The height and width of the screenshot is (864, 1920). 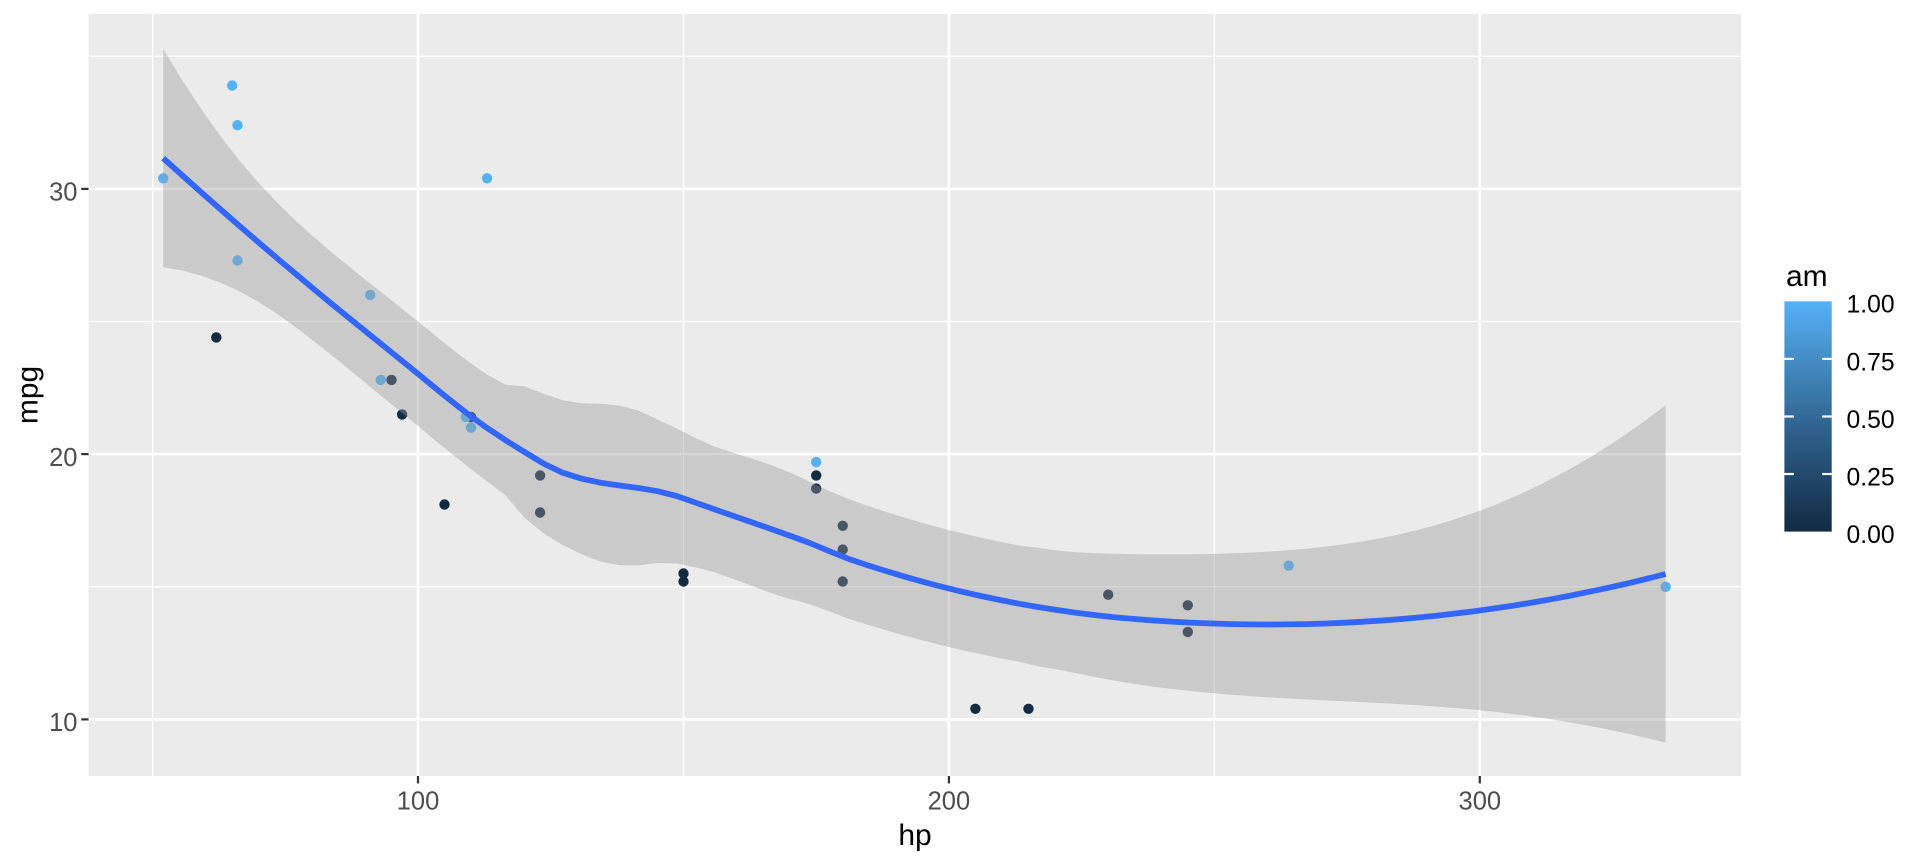 I want to click on svg-text: 10, so click(x=63, y=723).